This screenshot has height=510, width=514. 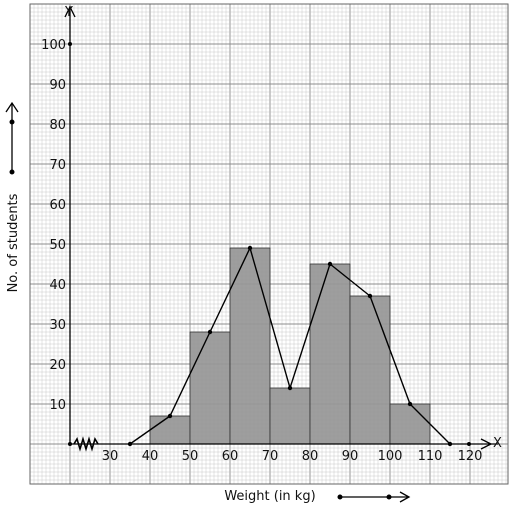 I want to click on axis-break-icon, so click(x=86, y=444).